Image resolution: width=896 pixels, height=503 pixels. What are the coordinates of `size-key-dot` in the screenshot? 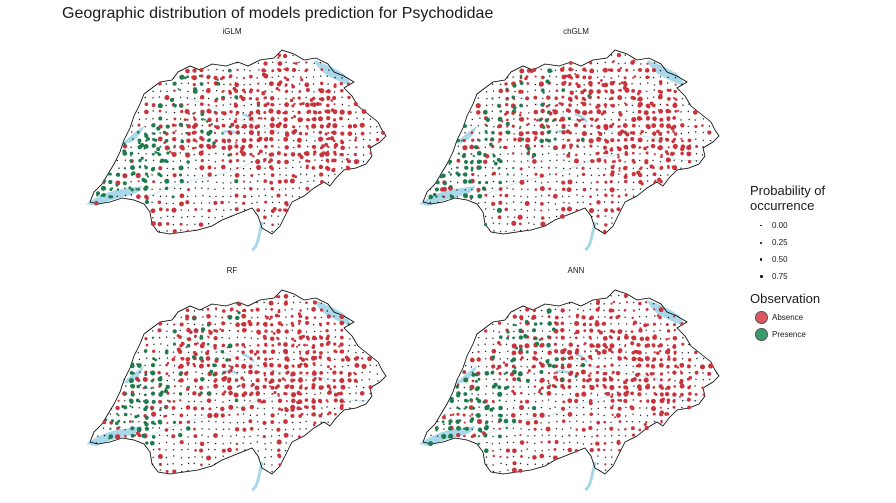 It's located at (761, 259).